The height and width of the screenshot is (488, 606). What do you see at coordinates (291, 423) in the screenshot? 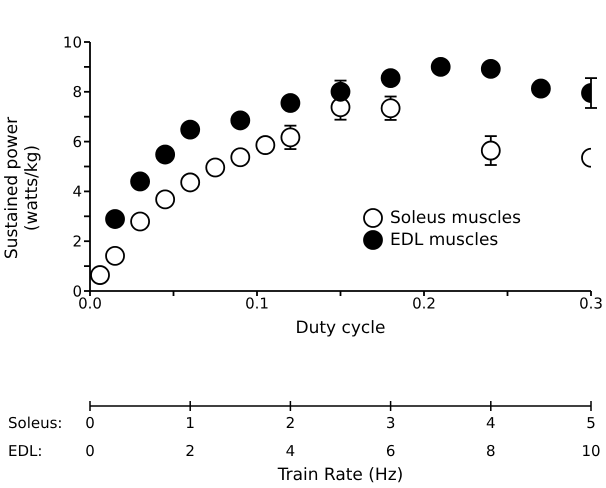
I see `x2-tick-label: 2` at bounding box center [291, 423].